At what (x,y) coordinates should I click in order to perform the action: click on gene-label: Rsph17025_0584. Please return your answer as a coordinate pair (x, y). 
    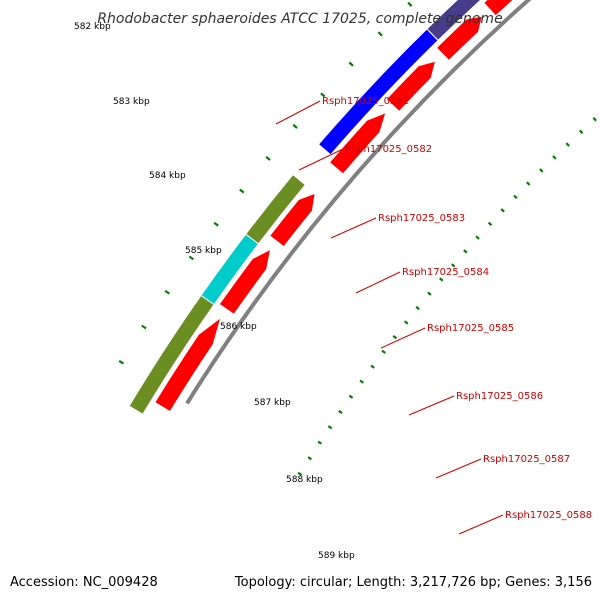
    Looking at the image, I should click on (445, 272).